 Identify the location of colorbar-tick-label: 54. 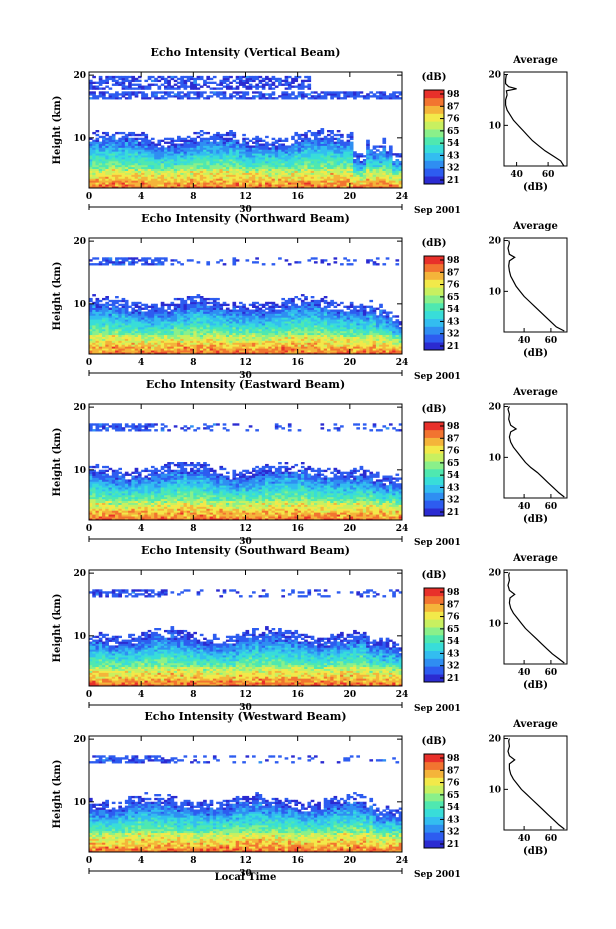
(453, 476).